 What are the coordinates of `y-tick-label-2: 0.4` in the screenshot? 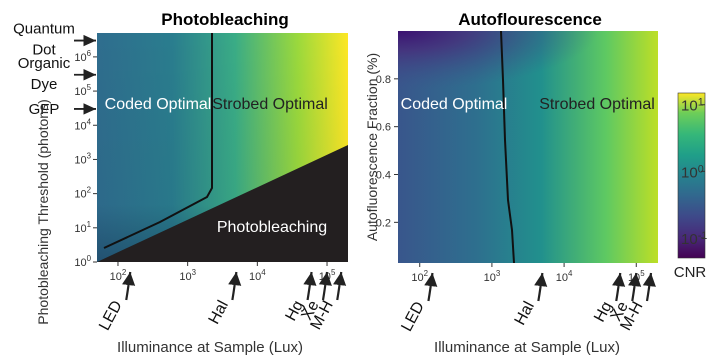 It's located at (383, 176).